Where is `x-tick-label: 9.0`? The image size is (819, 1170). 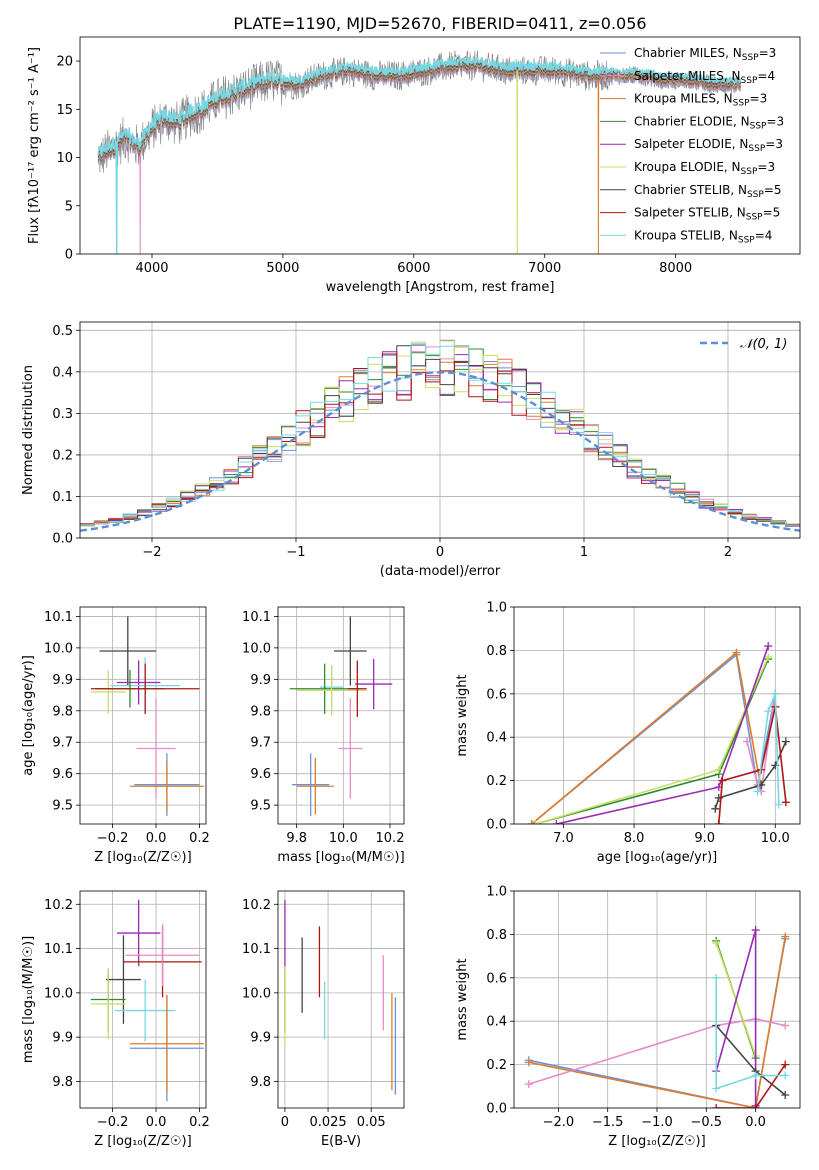 x-tick-label: 9.0 is located at coordinates (704, 838).